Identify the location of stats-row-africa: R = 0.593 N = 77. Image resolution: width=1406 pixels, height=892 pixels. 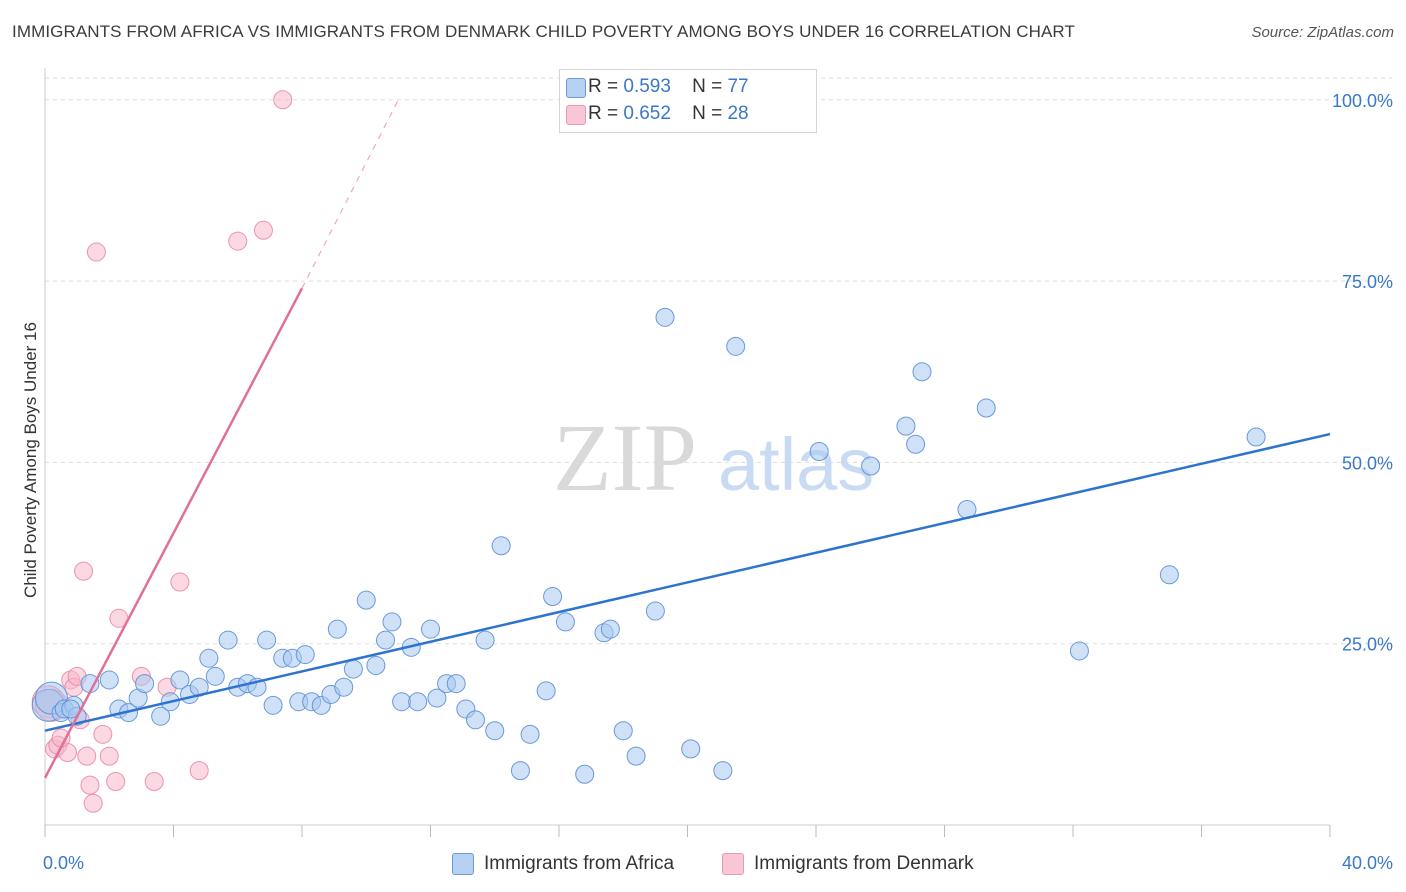
(657, 87).